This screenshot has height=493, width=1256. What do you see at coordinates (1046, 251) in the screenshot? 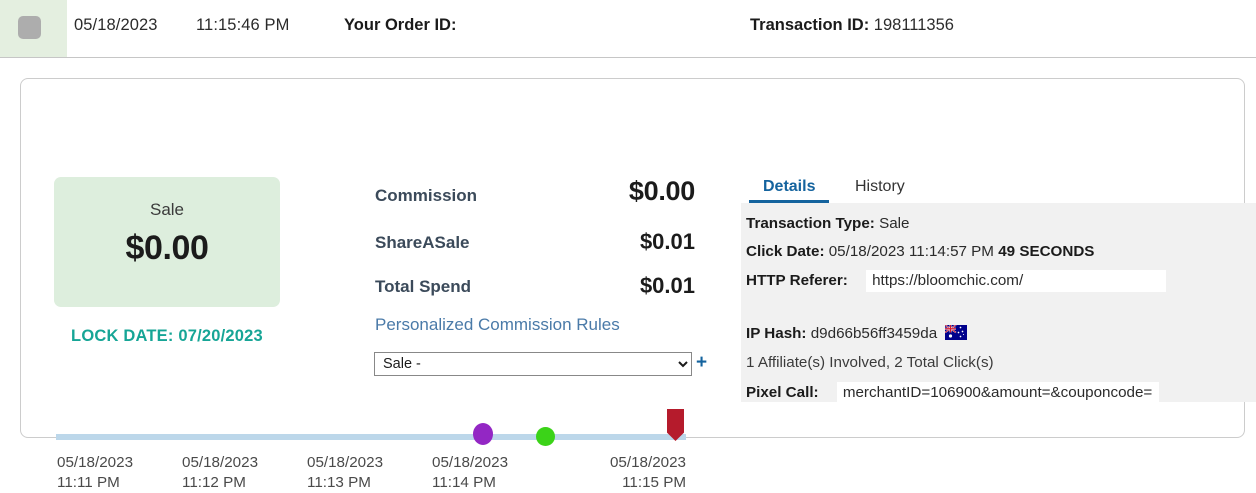
I see `click-date-duration: 49 SECONDS` at bounding box center [1046, 251].